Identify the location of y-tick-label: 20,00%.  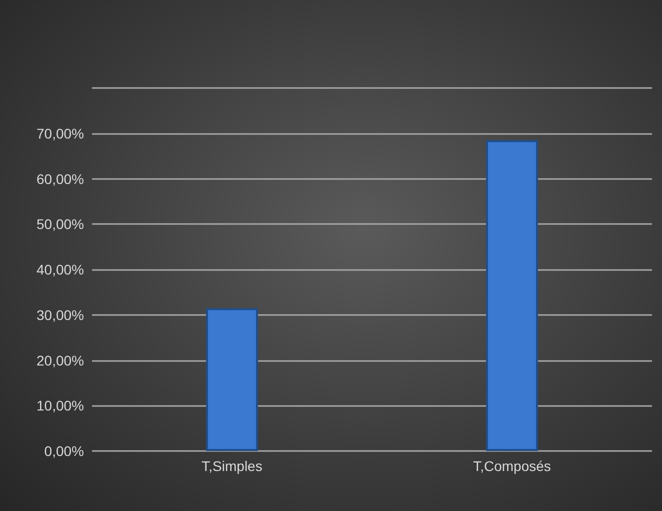
(60, 360).